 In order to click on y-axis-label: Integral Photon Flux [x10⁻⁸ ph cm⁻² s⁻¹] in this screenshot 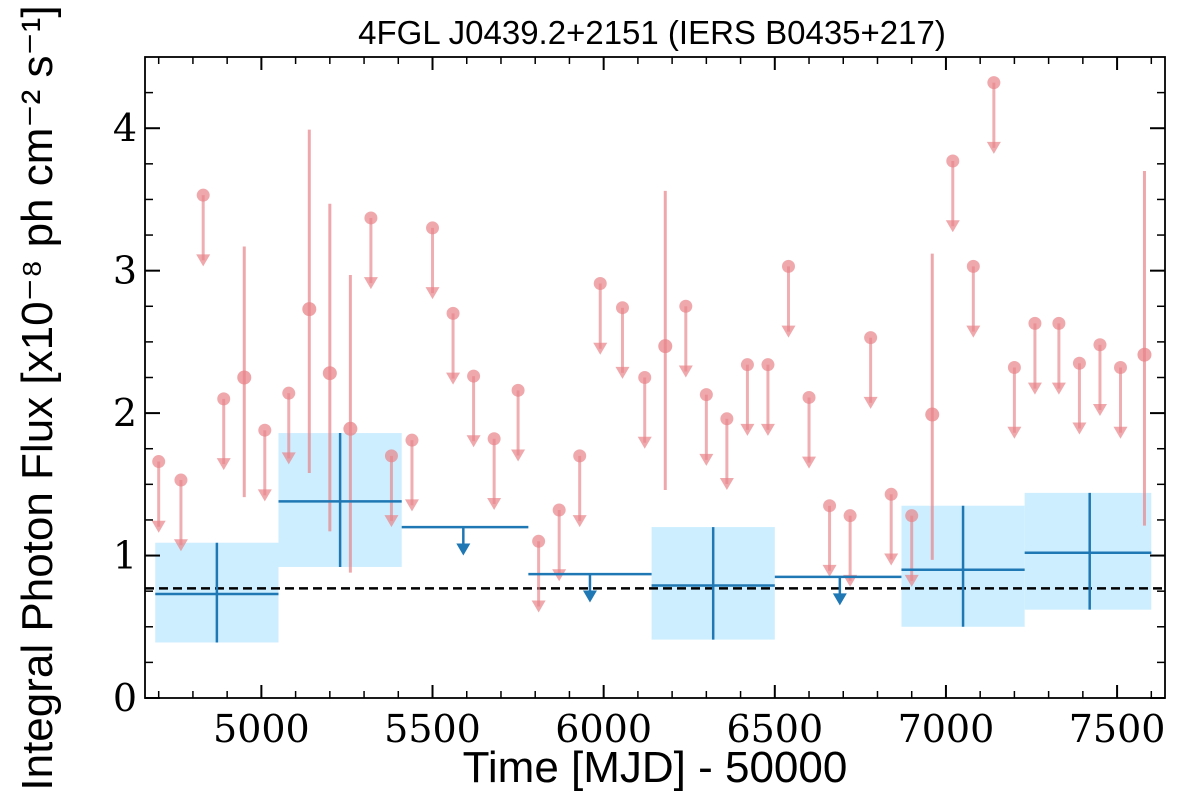, I will do `click(37, 397)`.